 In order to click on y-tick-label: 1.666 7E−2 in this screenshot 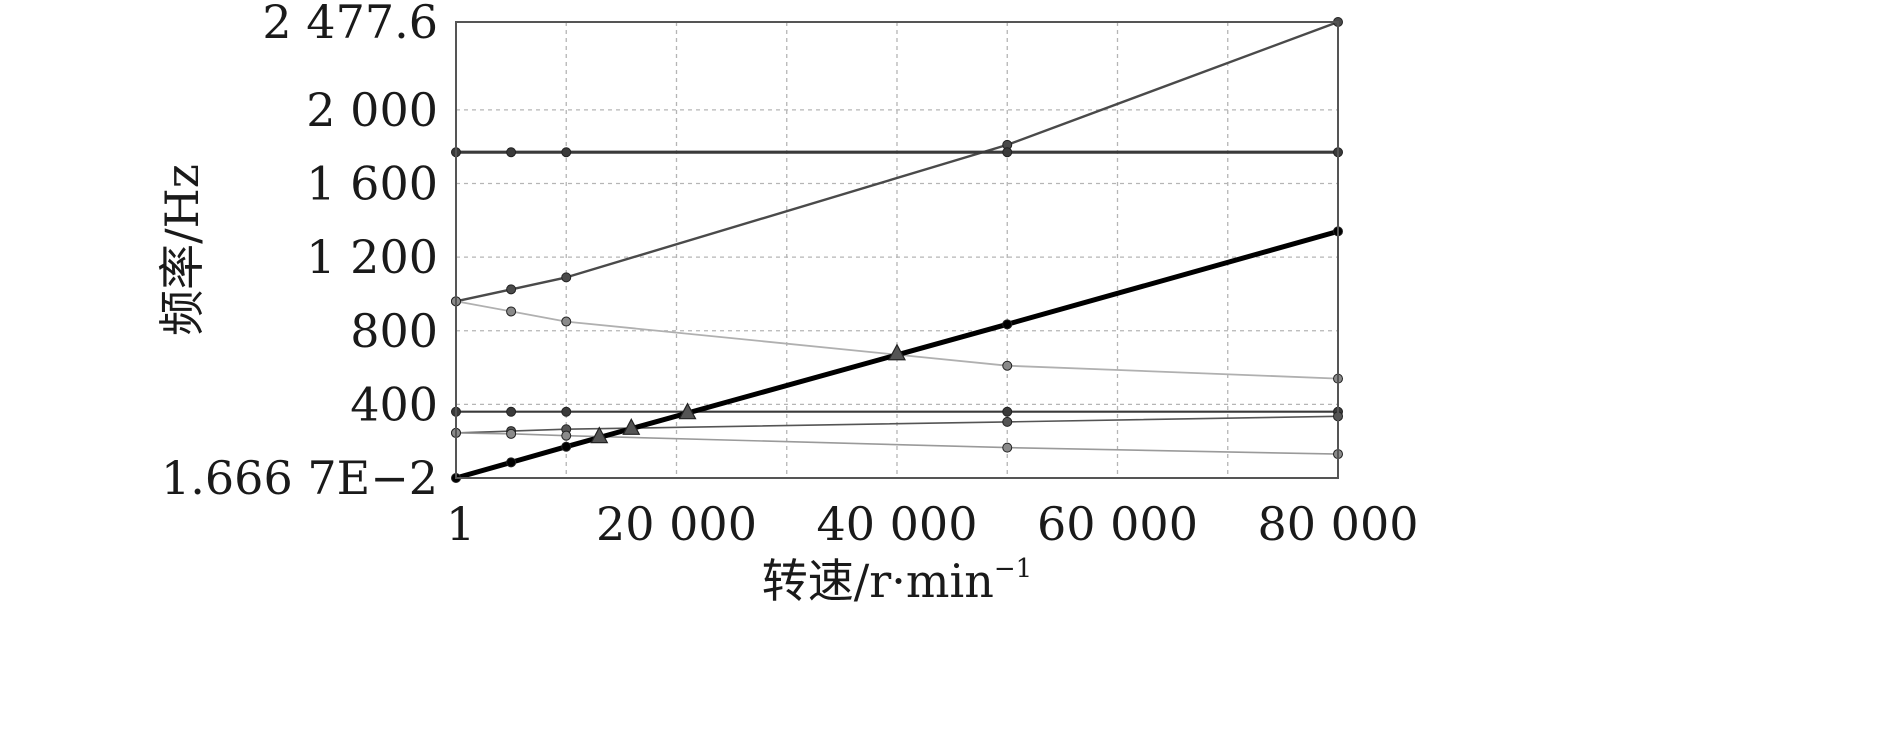, I will do `click(299, 478)`.